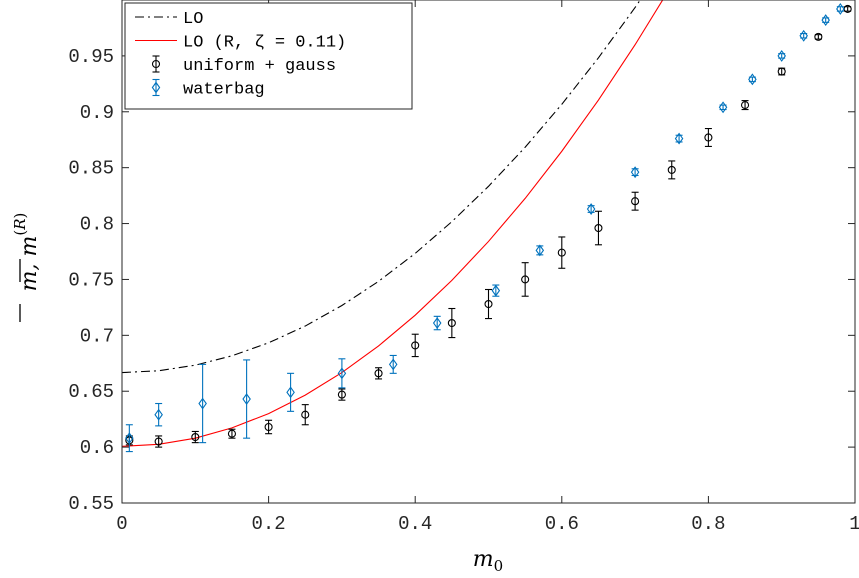 This screenshot has height=578, width=859. I want to click on x-tick-label: 0.4, so click(415, 524).